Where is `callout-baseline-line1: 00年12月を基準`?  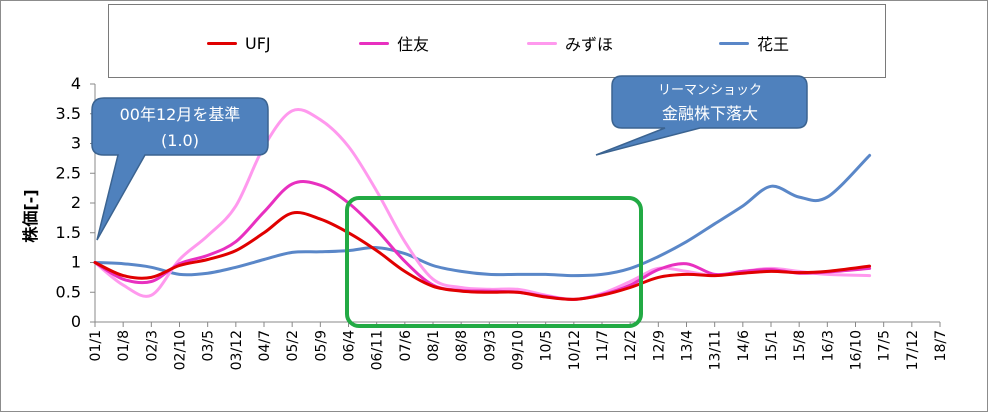 callout-baseline-line1: 00年12月を基準 is located at coordinates (180, 114).